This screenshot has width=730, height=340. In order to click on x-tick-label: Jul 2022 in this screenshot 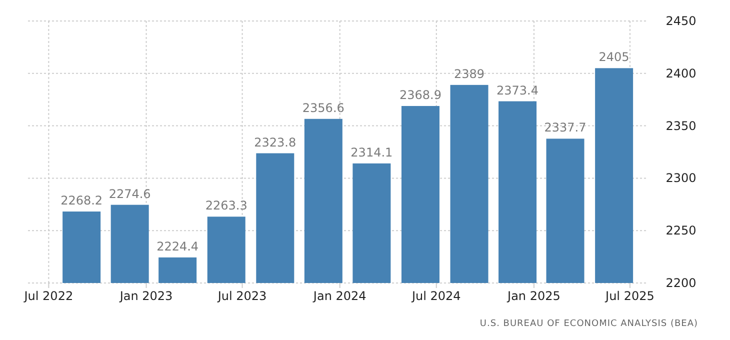, I will do `click(48, 296)`.